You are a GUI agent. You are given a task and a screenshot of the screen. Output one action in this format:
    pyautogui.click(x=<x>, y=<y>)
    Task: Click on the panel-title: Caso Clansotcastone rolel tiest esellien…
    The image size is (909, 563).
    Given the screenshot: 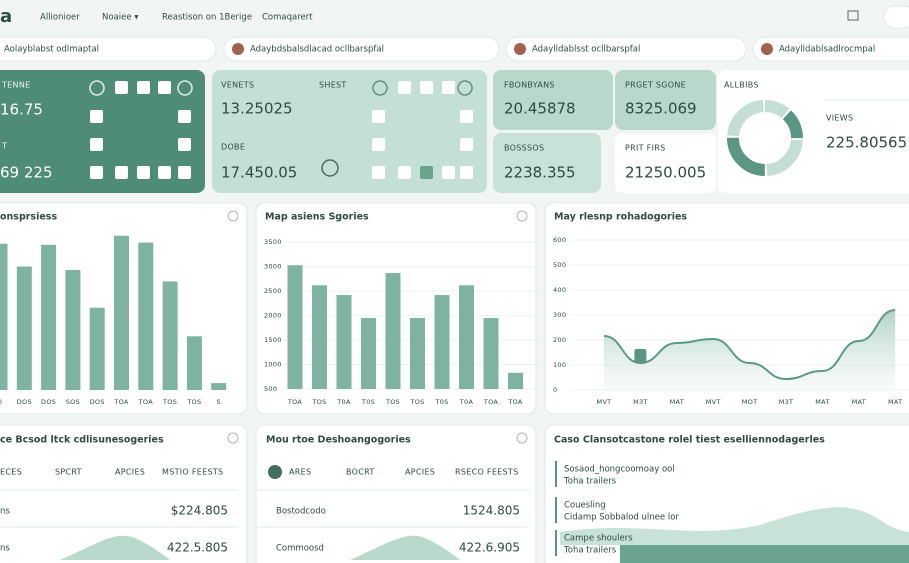 What is the action you would take?
    pyautogui.click(x=689, y=440)
    